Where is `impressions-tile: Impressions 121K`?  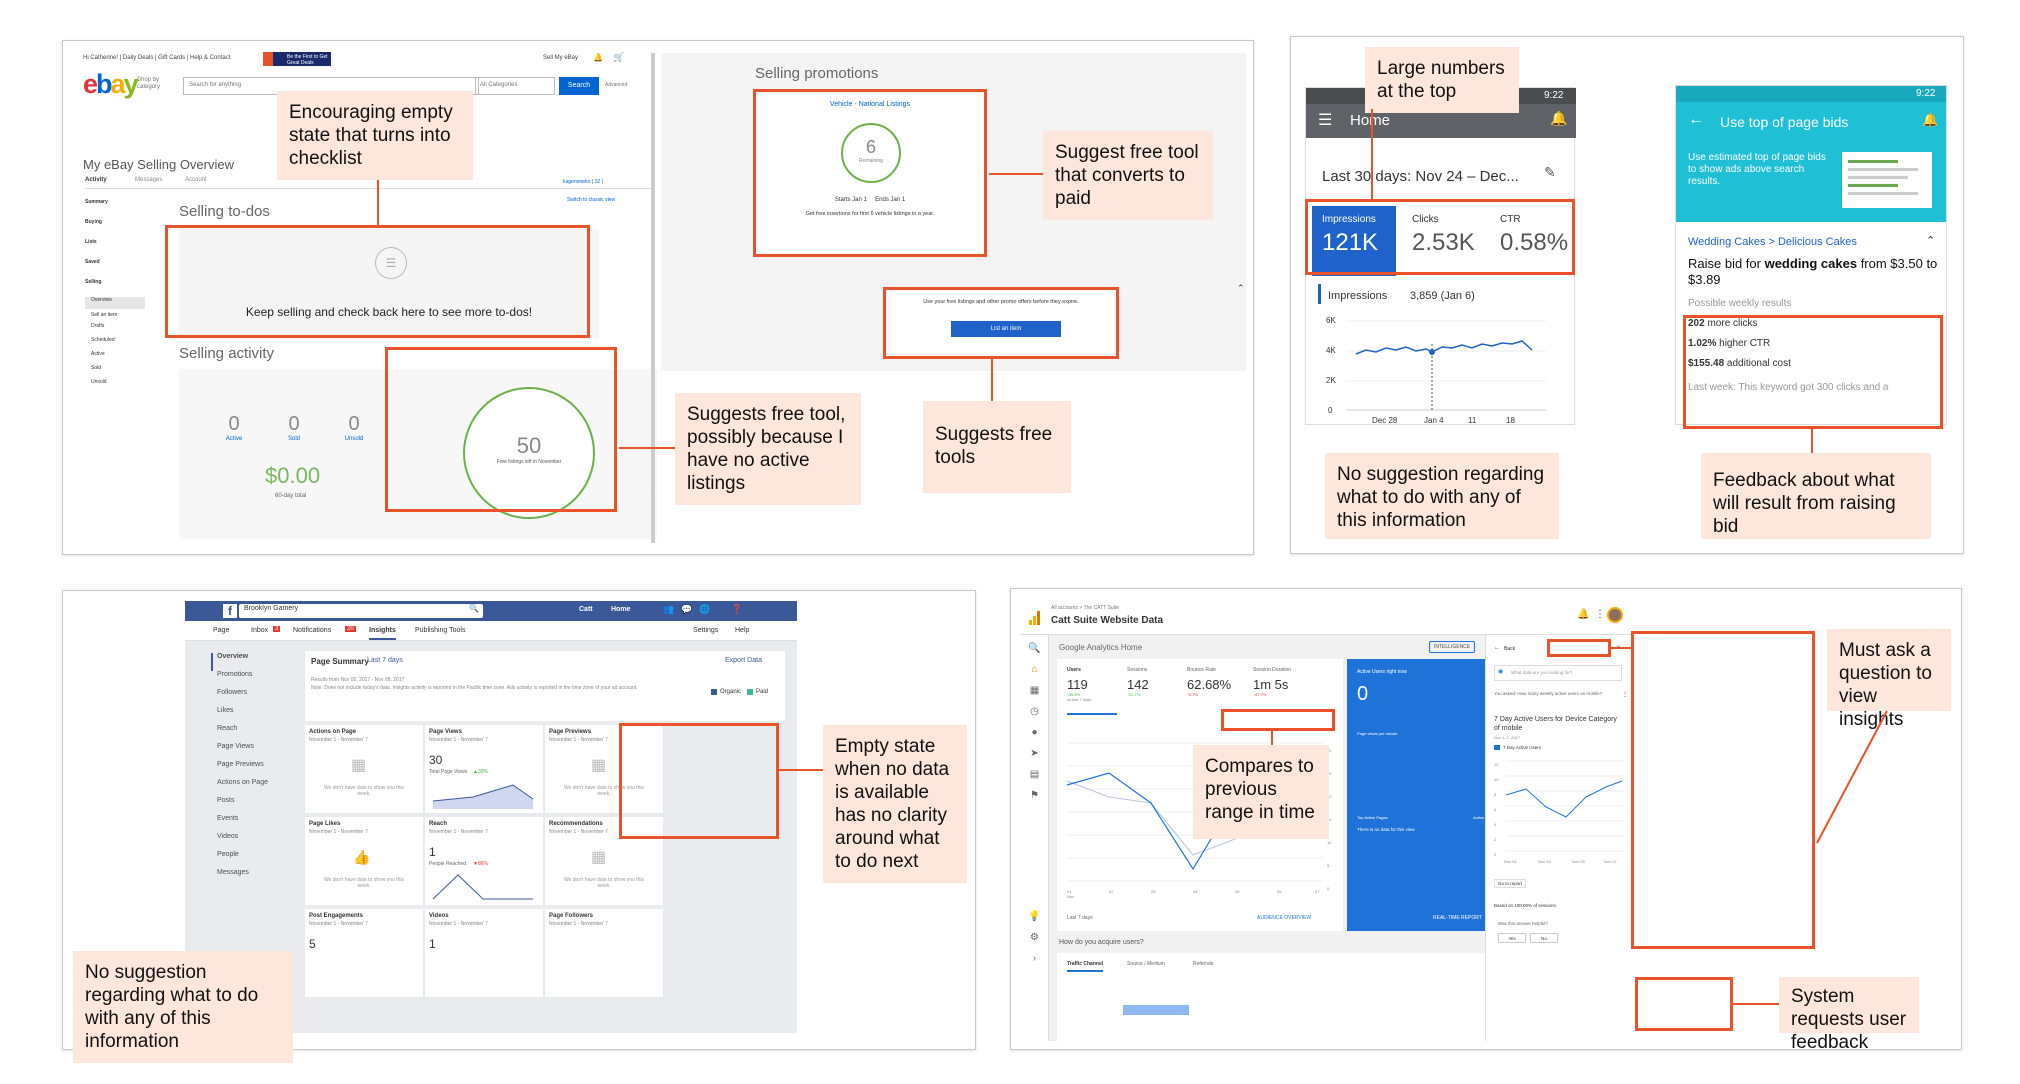 impressions-tile: Impressions 121K is located at coordinates (1354, 241).